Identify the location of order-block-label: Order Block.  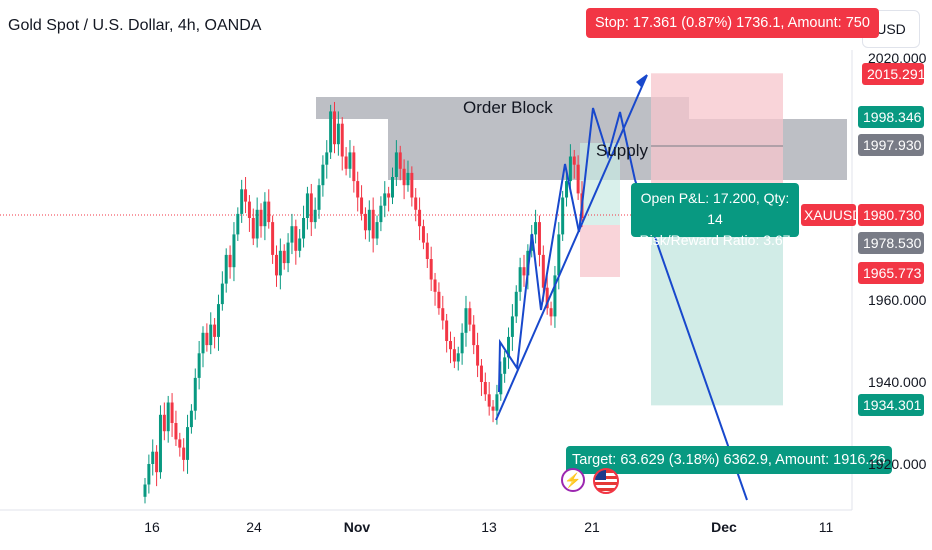
(508, 107).